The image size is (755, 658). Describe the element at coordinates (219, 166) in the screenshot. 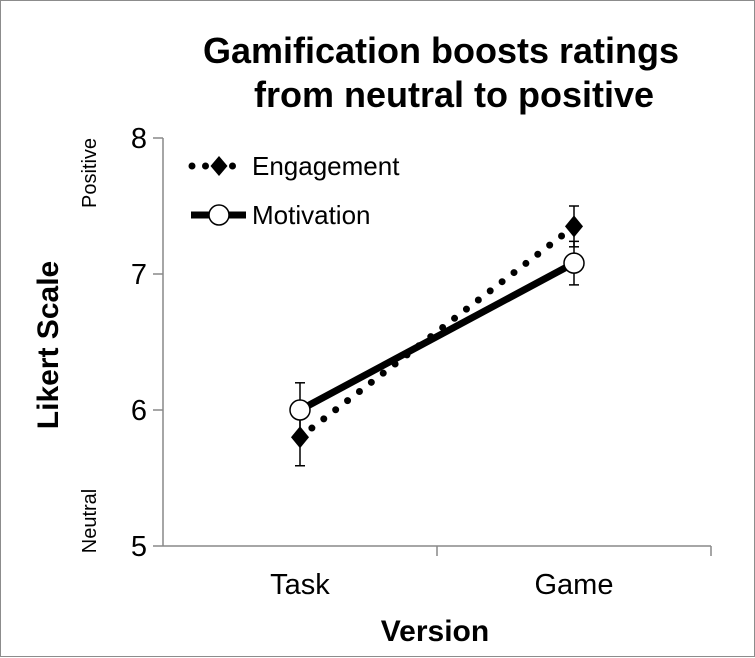

I see `legend-marker-diamond` at that location.